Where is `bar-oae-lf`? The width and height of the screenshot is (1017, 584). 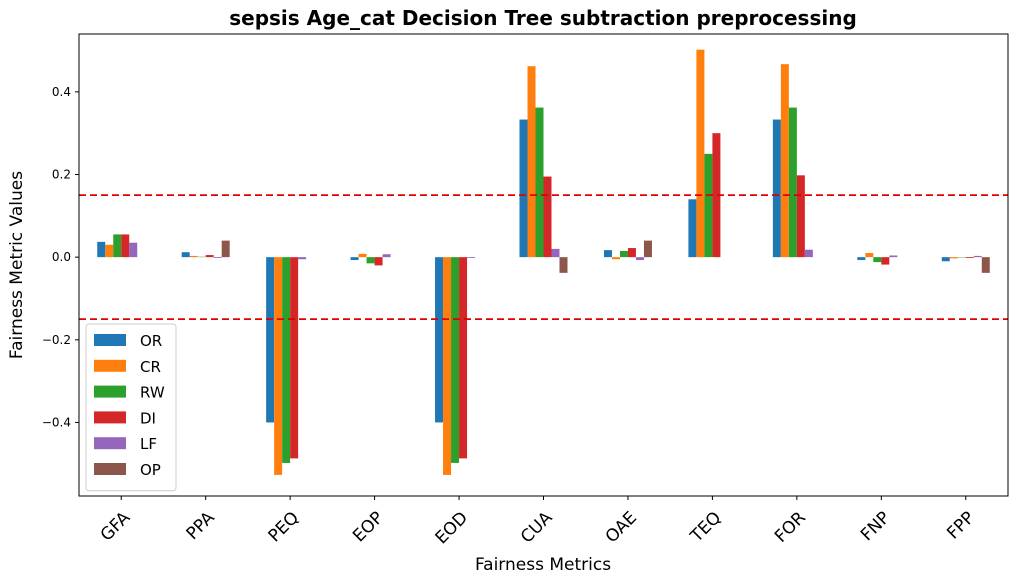 bar-oae-lf is located at coordinates (639, 259).